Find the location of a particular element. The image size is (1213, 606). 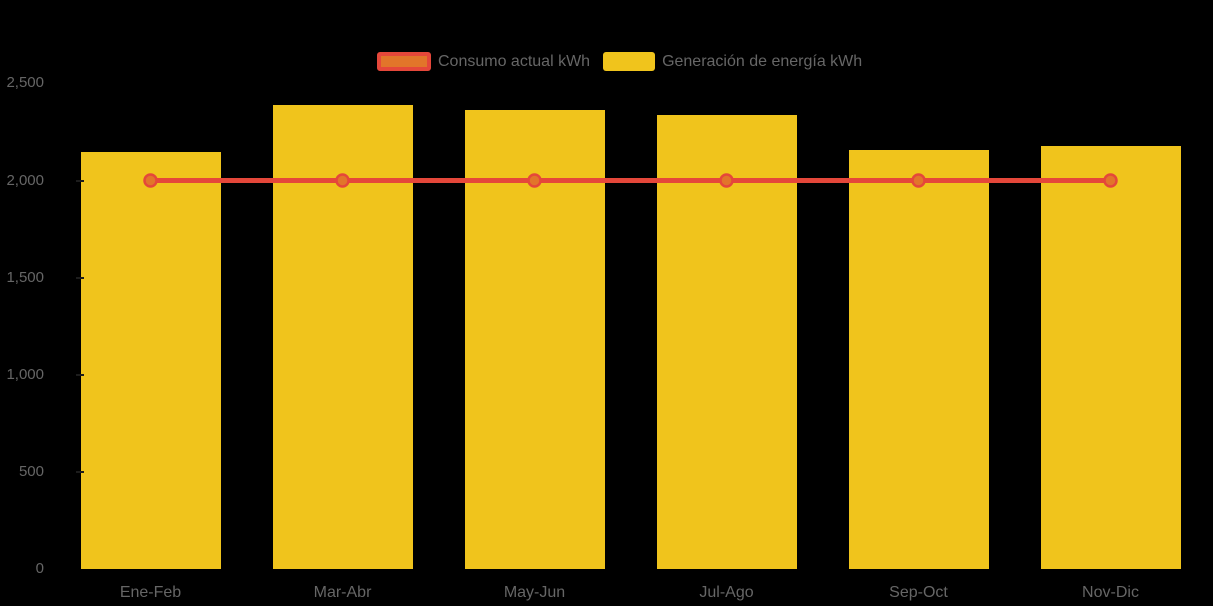

y-axis-label: 2,000 is located at coordinates (25, 180).